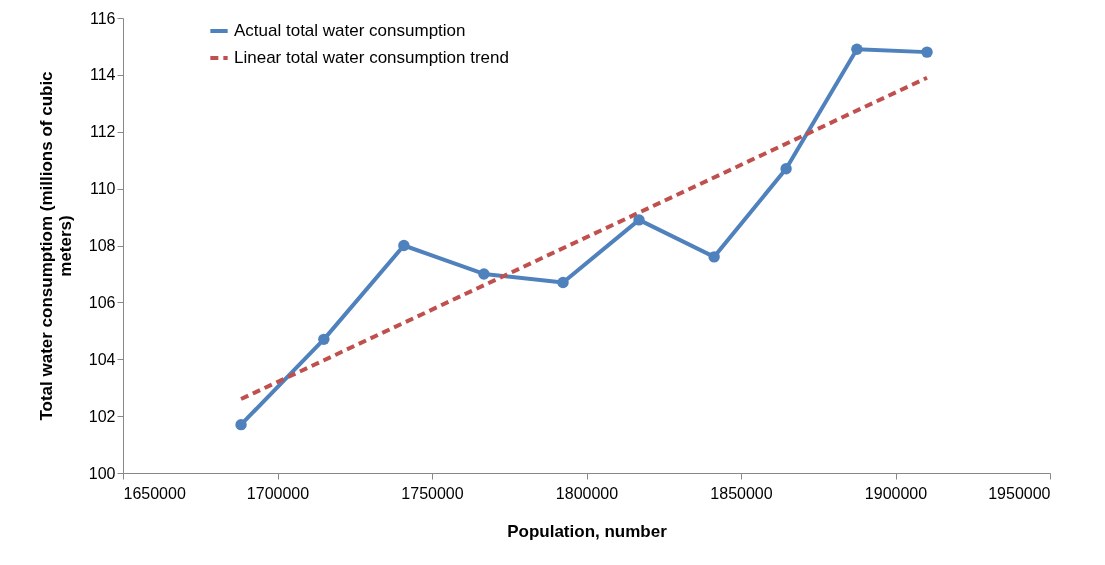  What do you see at coordinates (102, 189) in the screenshot?
I see `y-tick-label: 110` at bounding box center [102, 189].